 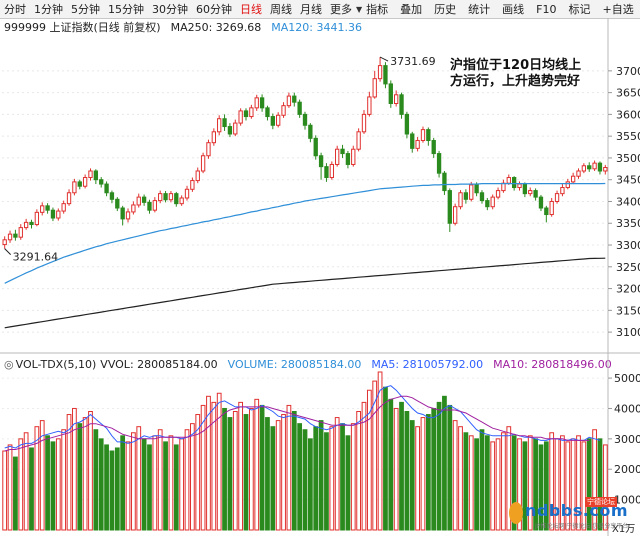 I want to click on period-tab-9: 更多, so click(x=341, y=9).